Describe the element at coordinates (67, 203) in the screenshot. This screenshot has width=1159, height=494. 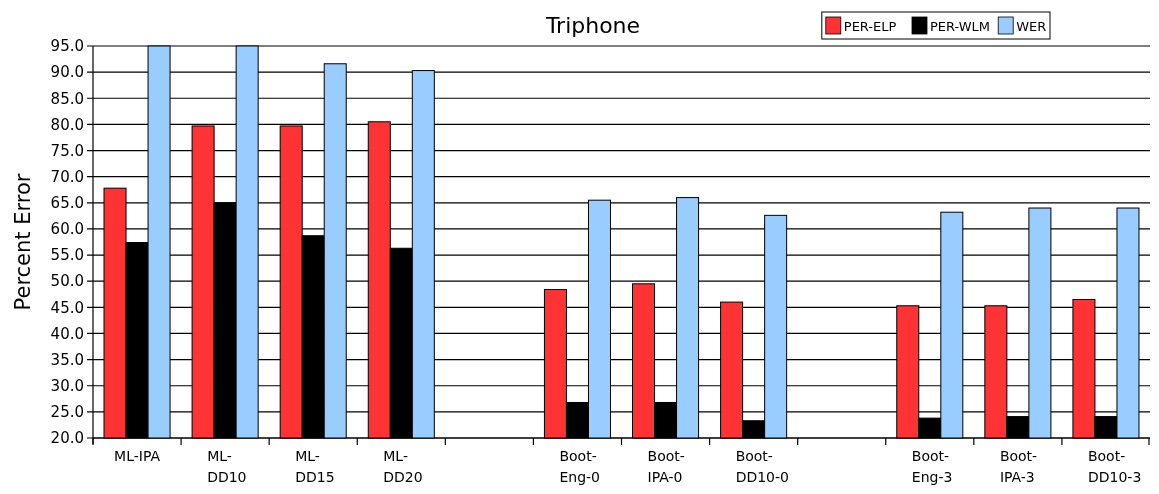
I see `y-tick-label: 65.0` at that location.